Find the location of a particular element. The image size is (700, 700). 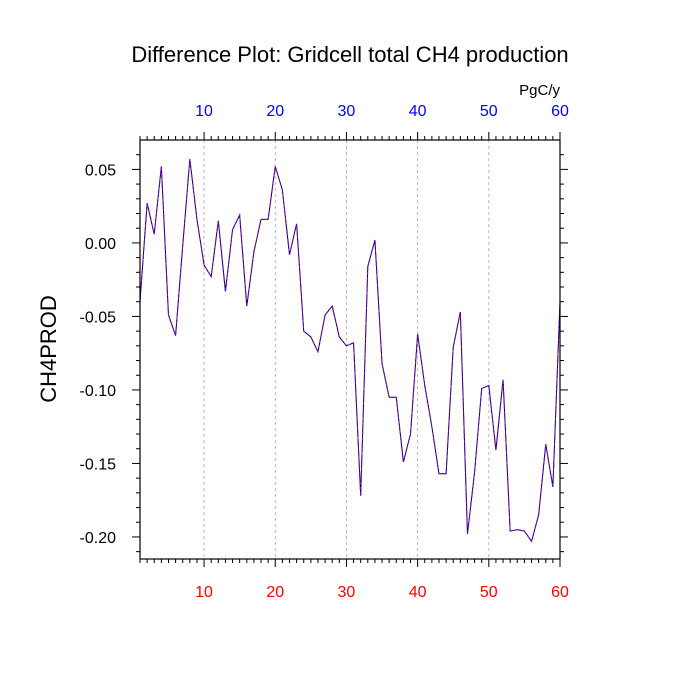

x-tick-label-bottom: 30 is located at coordinates (347, 592).